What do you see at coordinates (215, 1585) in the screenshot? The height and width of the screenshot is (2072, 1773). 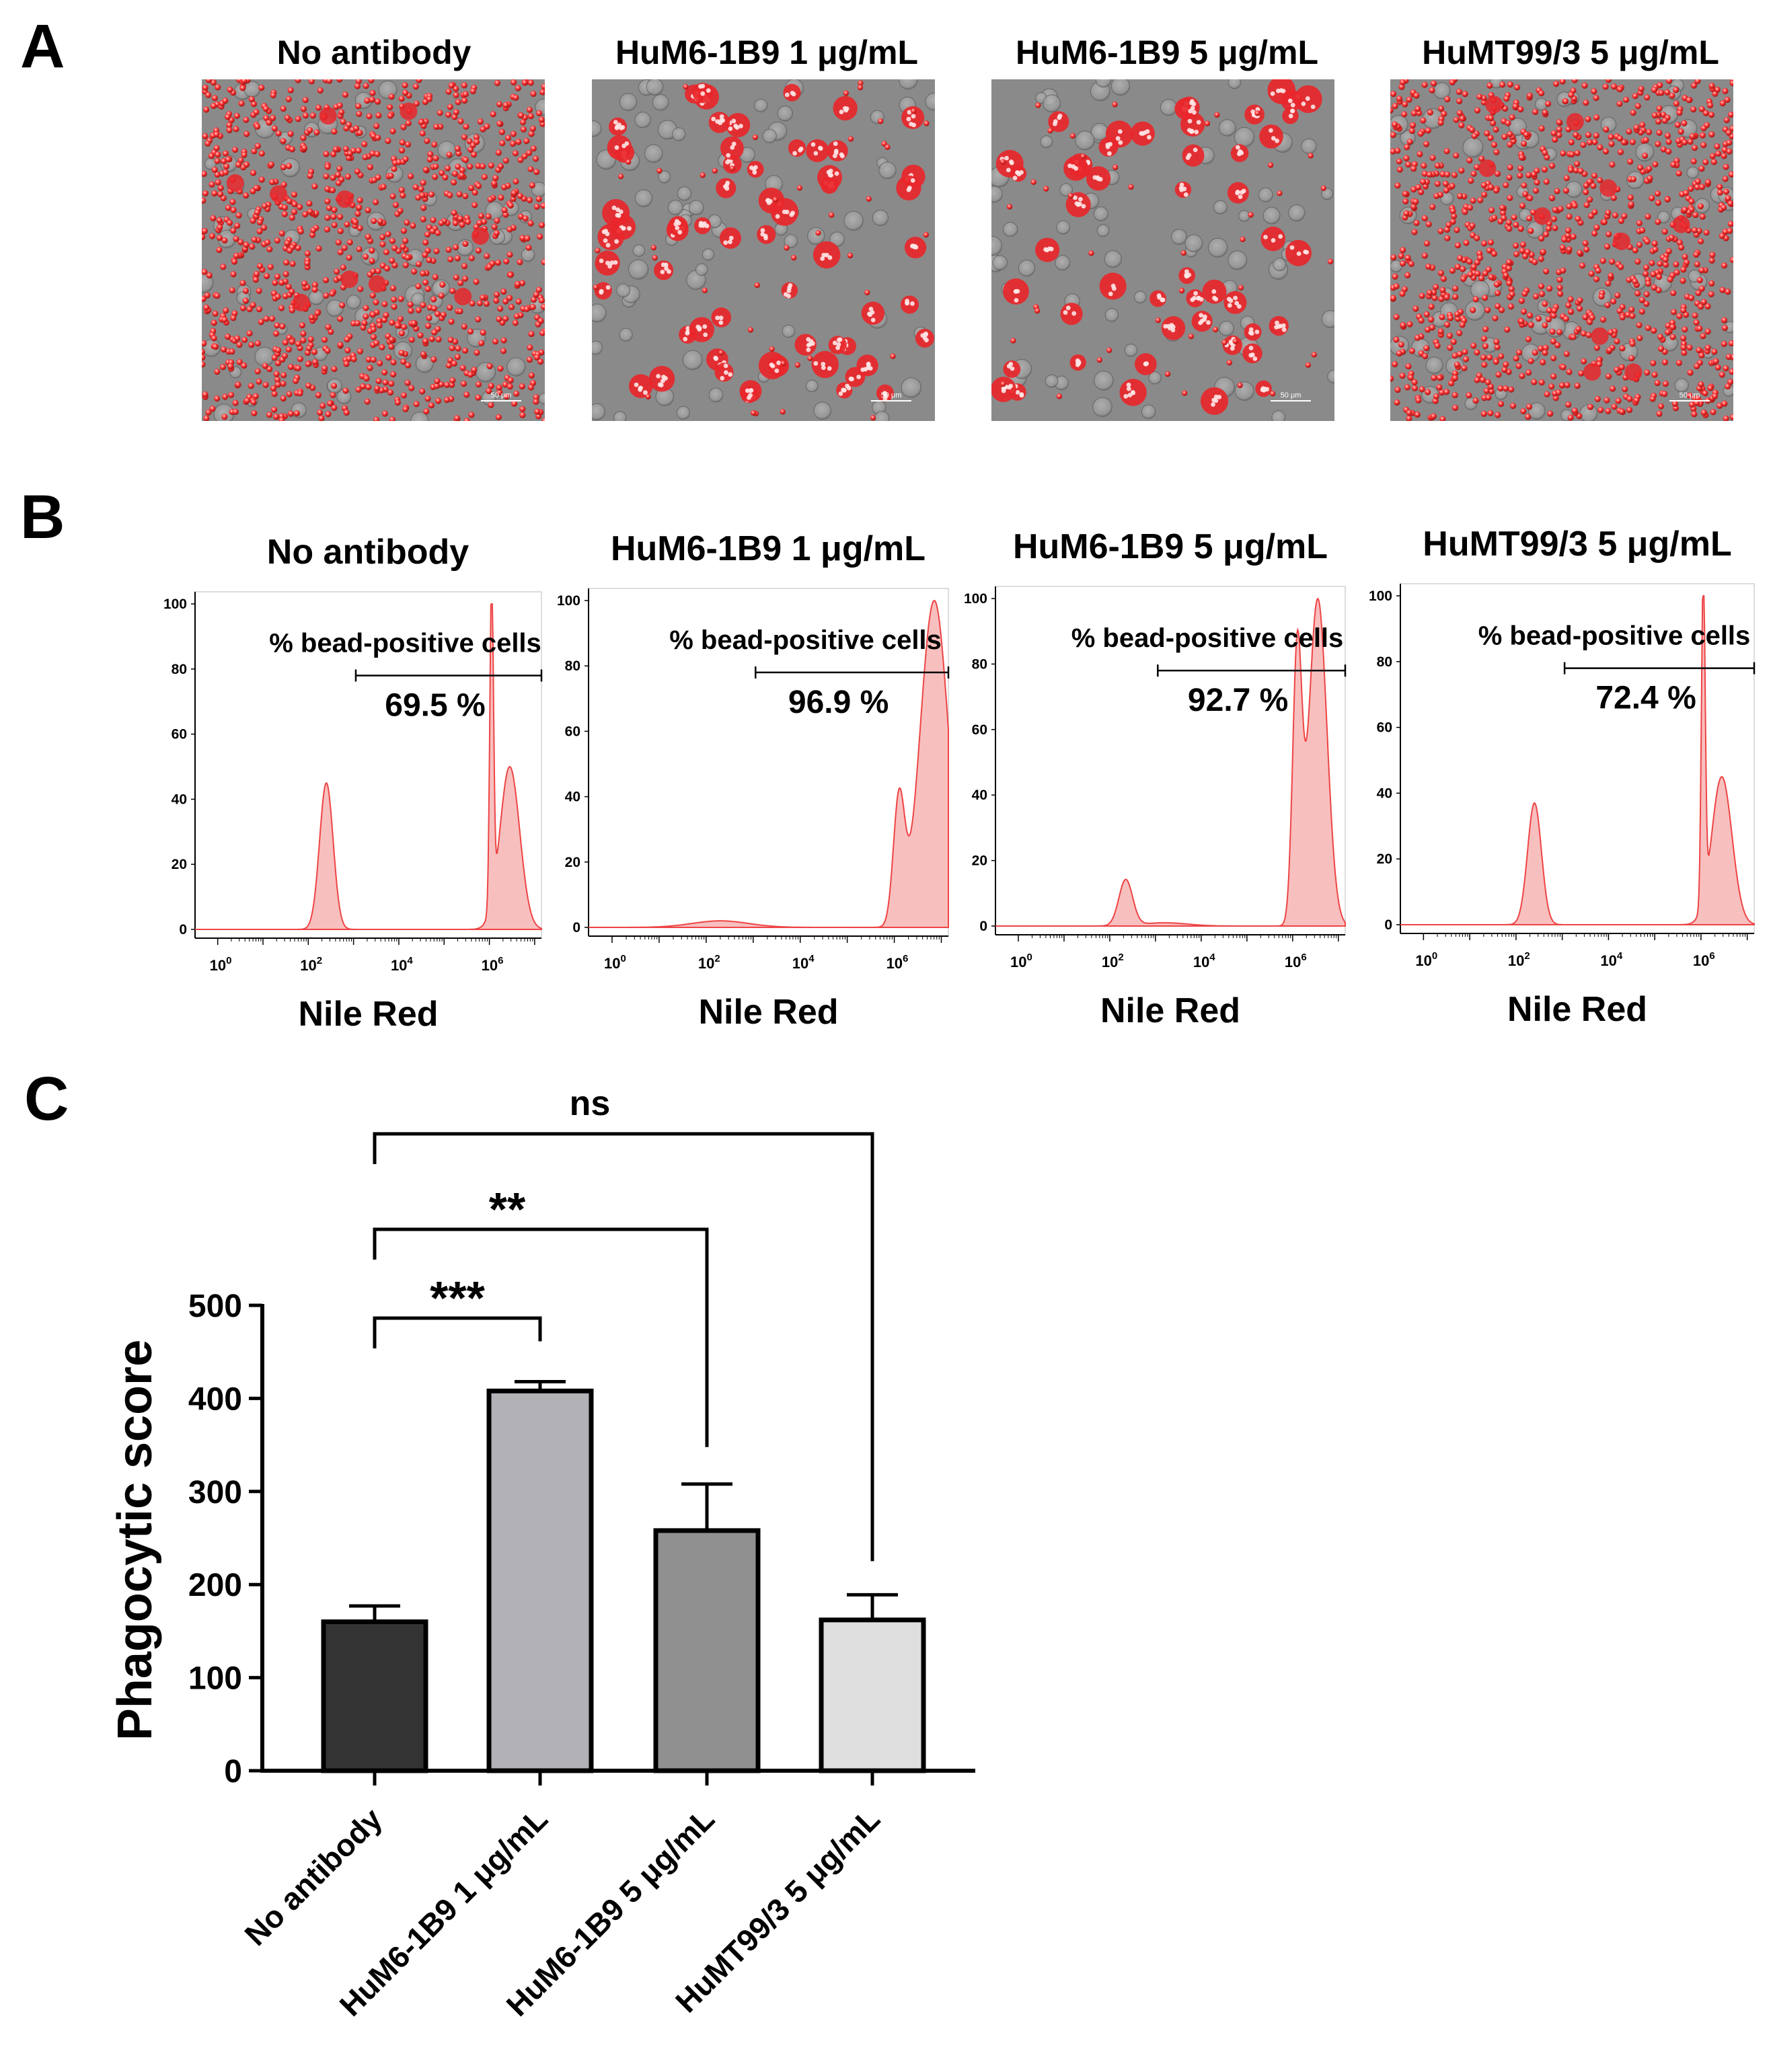 I see `y-tick-label: 200` at bounding box center [215, 1585].